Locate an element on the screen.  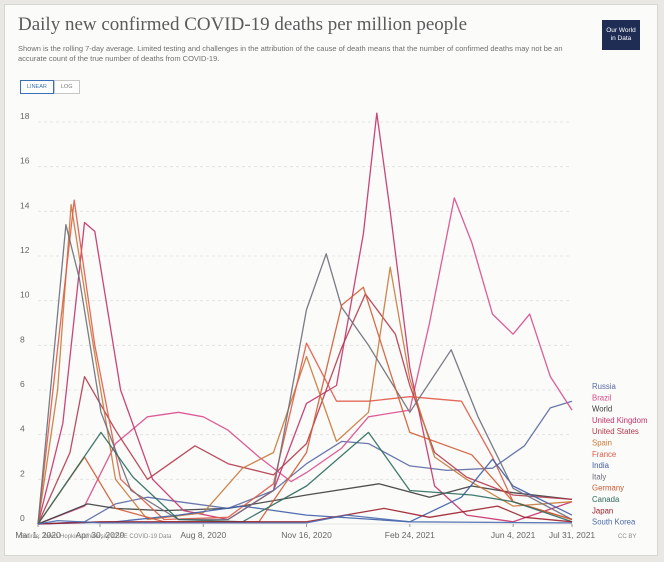
y-tick-label: 16 is located at coordinates (25, 161).